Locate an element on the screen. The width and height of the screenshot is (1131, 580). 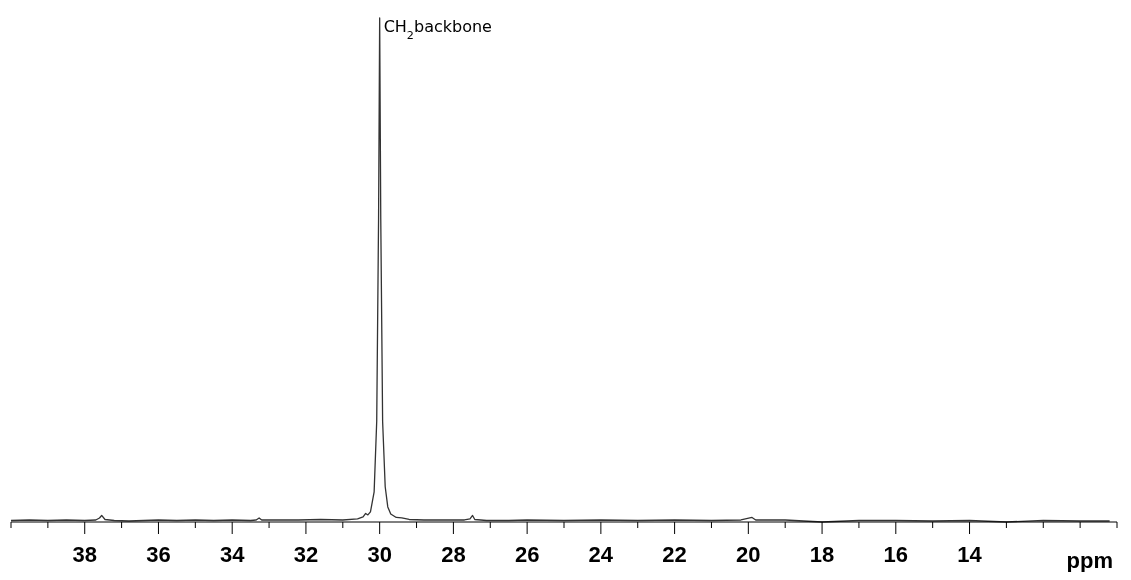
x-tick-label: 30 is located at coordinates (379, 554).